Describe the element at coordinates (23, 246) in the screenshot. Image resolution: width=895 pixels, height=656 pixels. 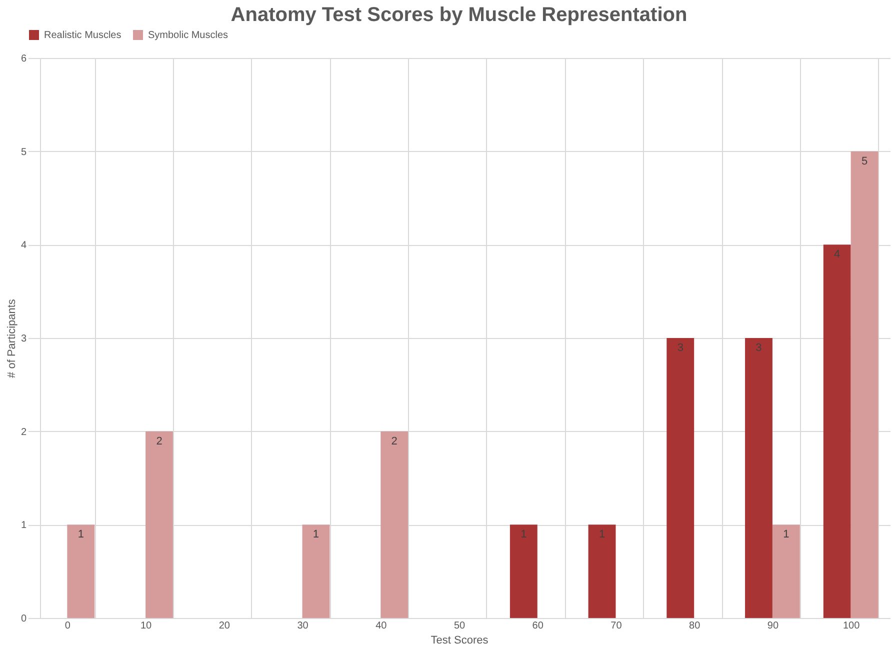
I see `y-tick-label: 4` at that location.